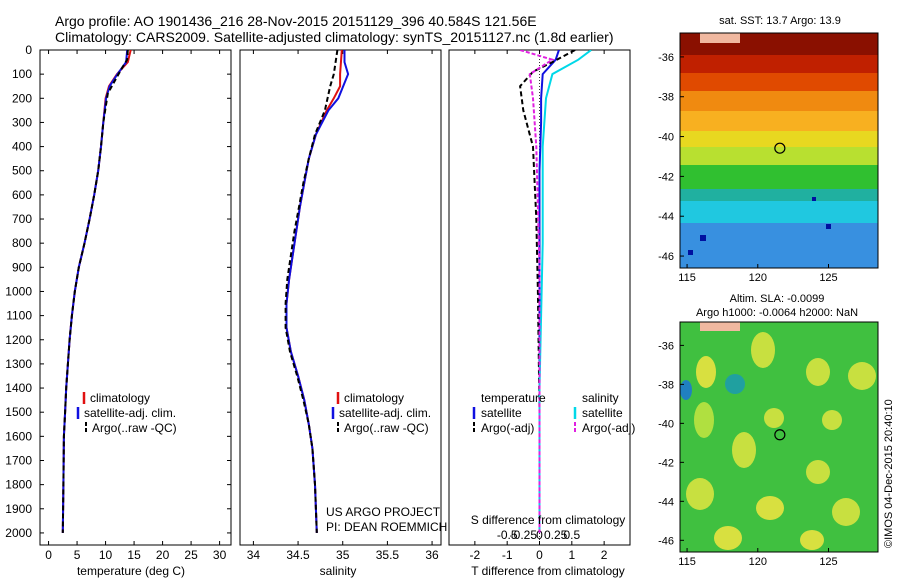 This screenshot has height=580, width=900. What do you see at coordinates (548, 571) in the screenshot?
I see `t-difference-label: T difference from climatology` at bounding box center [548, 571].